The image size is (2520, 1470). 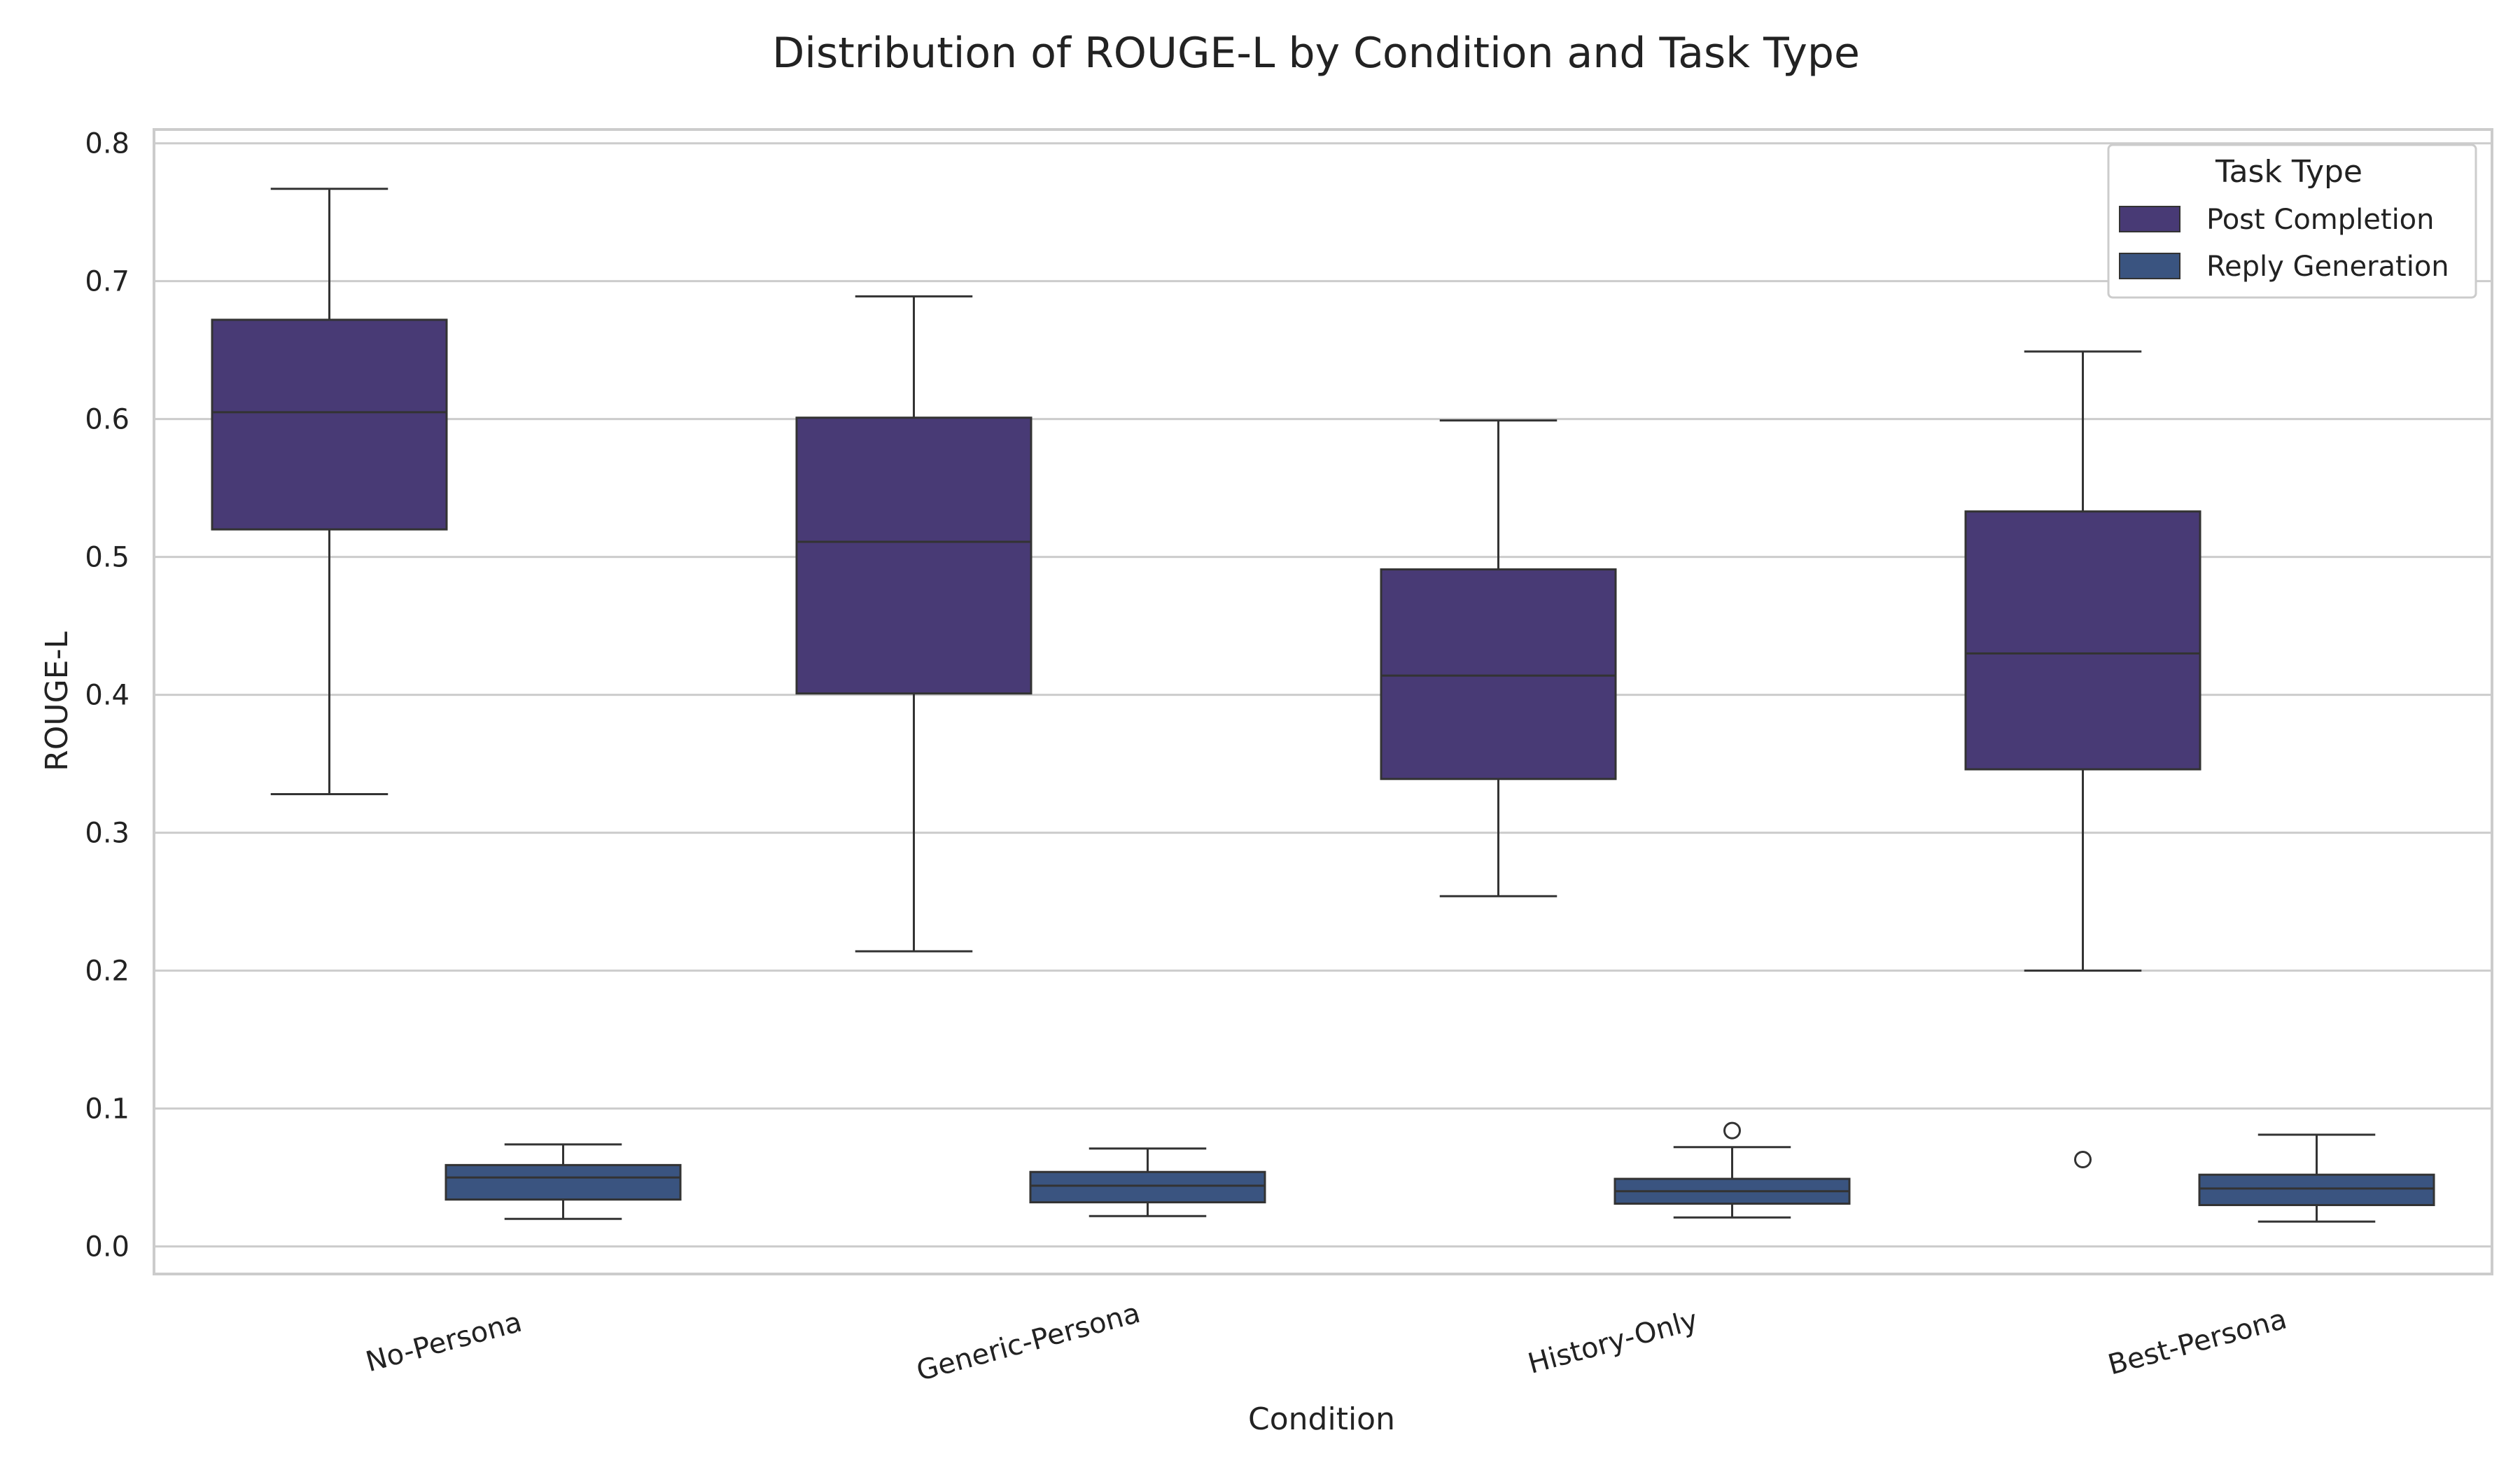 I want to click on box-generic-persona-reply-generation, so click(x=1147, y=1182).